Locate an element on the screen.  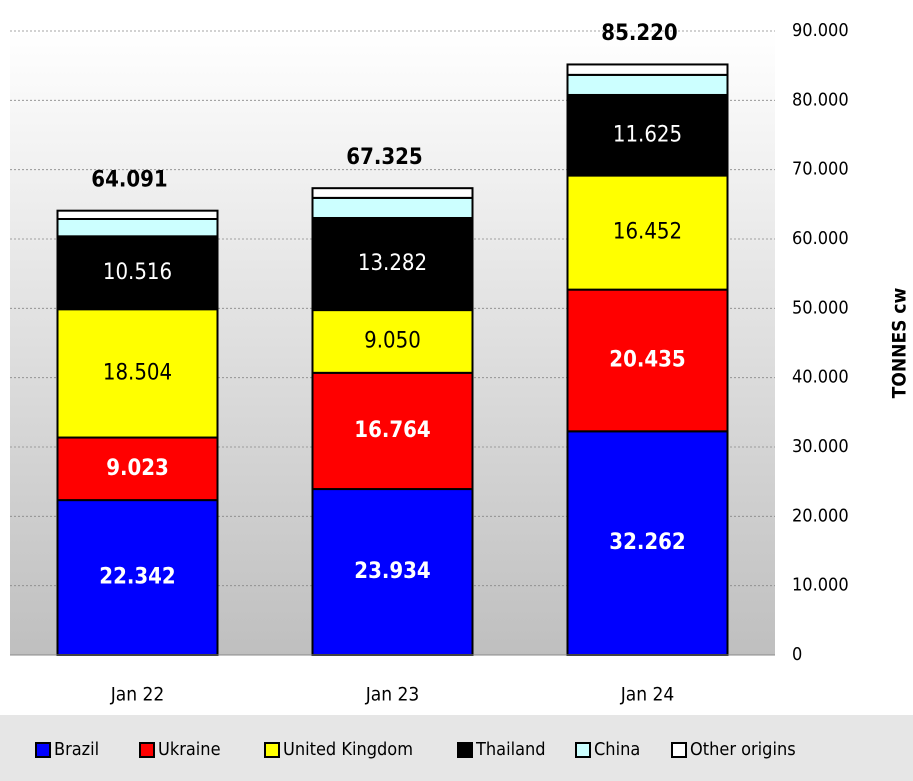
y-tick-label: 50.000 is located at coordinates (820, 307).